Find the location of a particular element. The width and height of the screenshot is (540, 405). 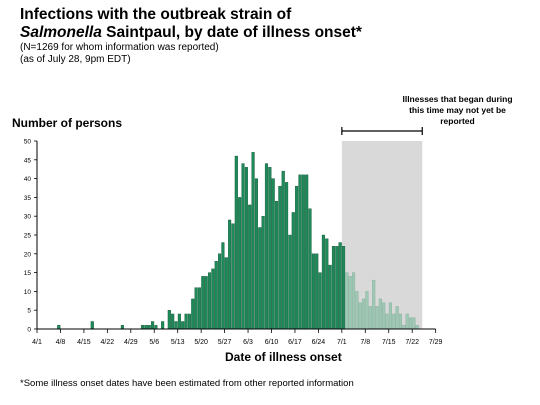

y-tick-label: 0 is located at coordinates (29, 330).